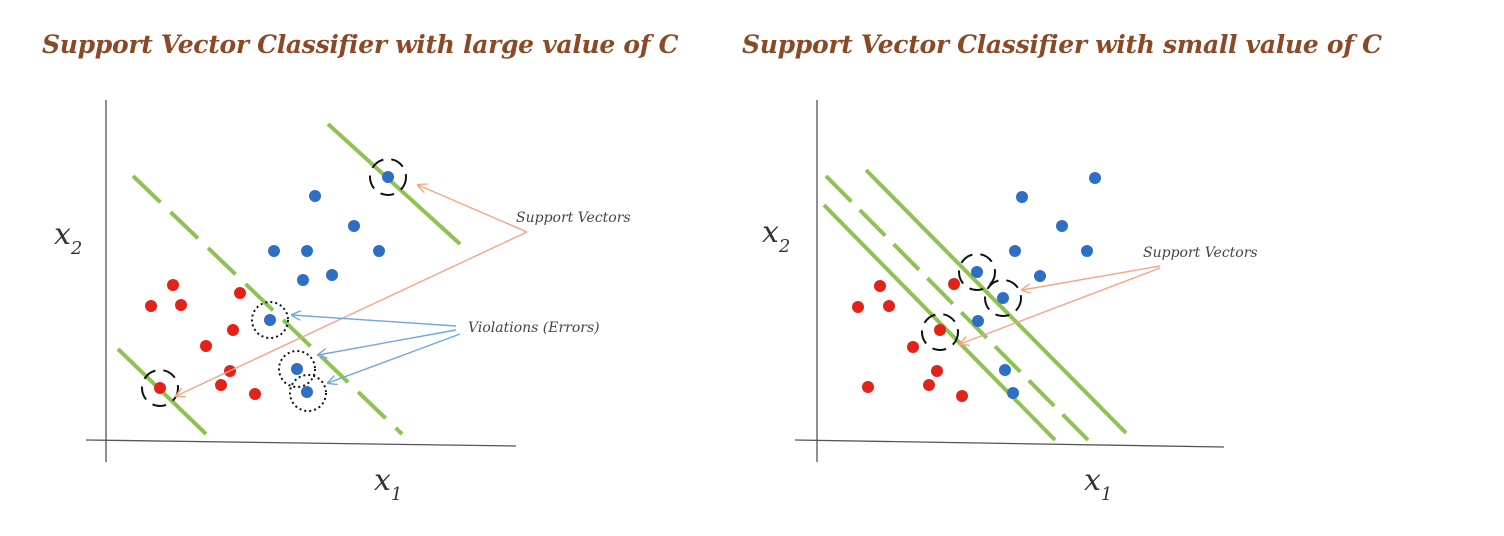  What do you see at coordinates (301, 443) in the screenshot?
I see `x-axis-left` at bounding box center [301, 443].